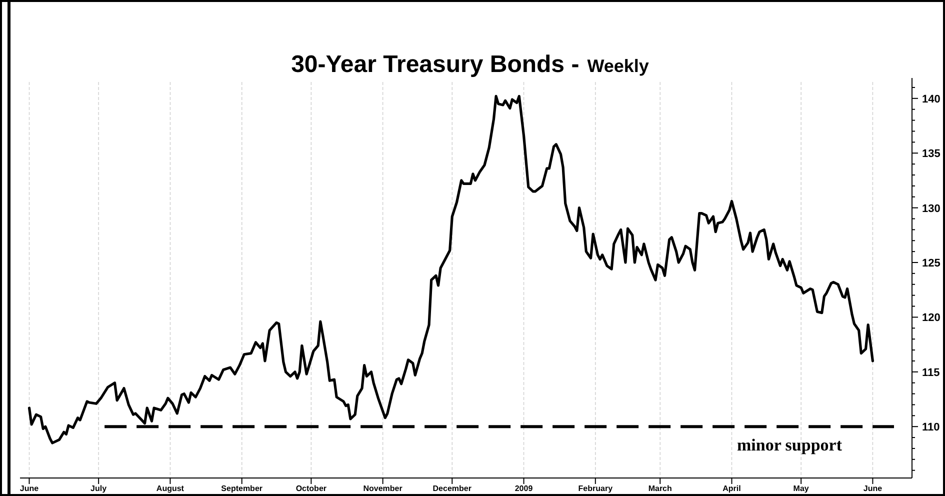 Image resolution: width=945 pixels, height=496 pixels. I want to click on x-tick-label: 2009, so click(524, 488).